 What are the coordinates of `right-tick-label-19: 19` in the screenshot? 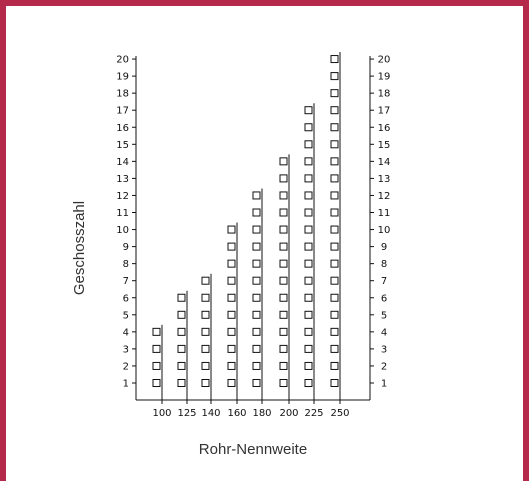 It's located at (384, 77).